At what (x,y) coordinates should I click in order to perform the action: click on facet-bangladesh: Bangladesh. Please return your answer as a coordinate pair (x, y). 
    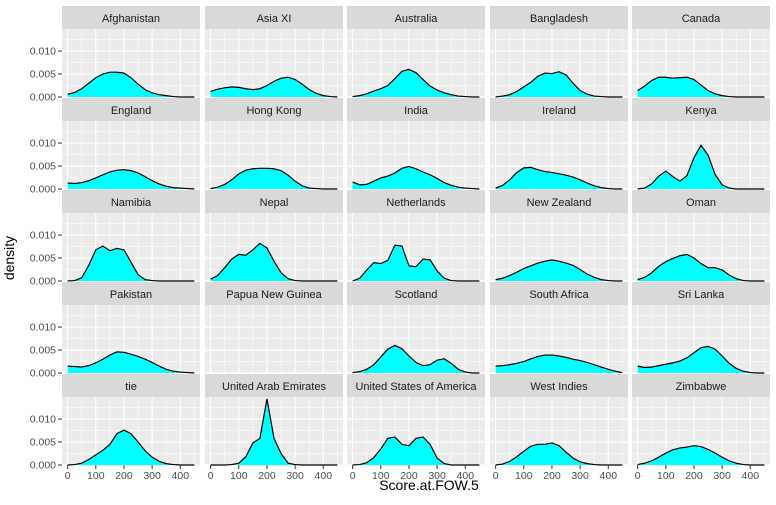
    Looking at the image, I should click on (559, 52).